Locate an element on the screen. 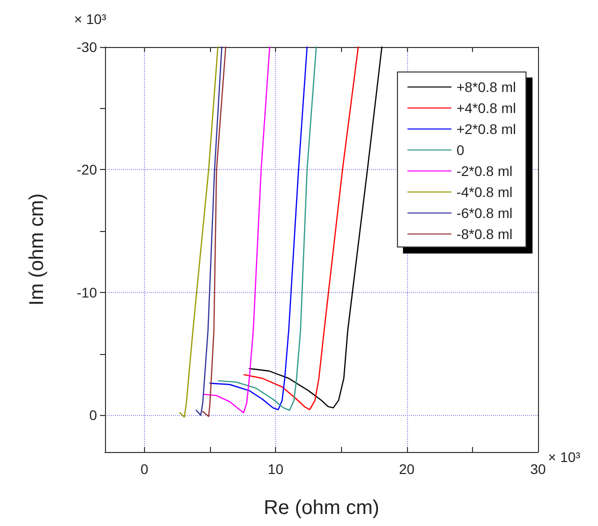  y-tick-label: -30 is located at coordinates (87, 47).